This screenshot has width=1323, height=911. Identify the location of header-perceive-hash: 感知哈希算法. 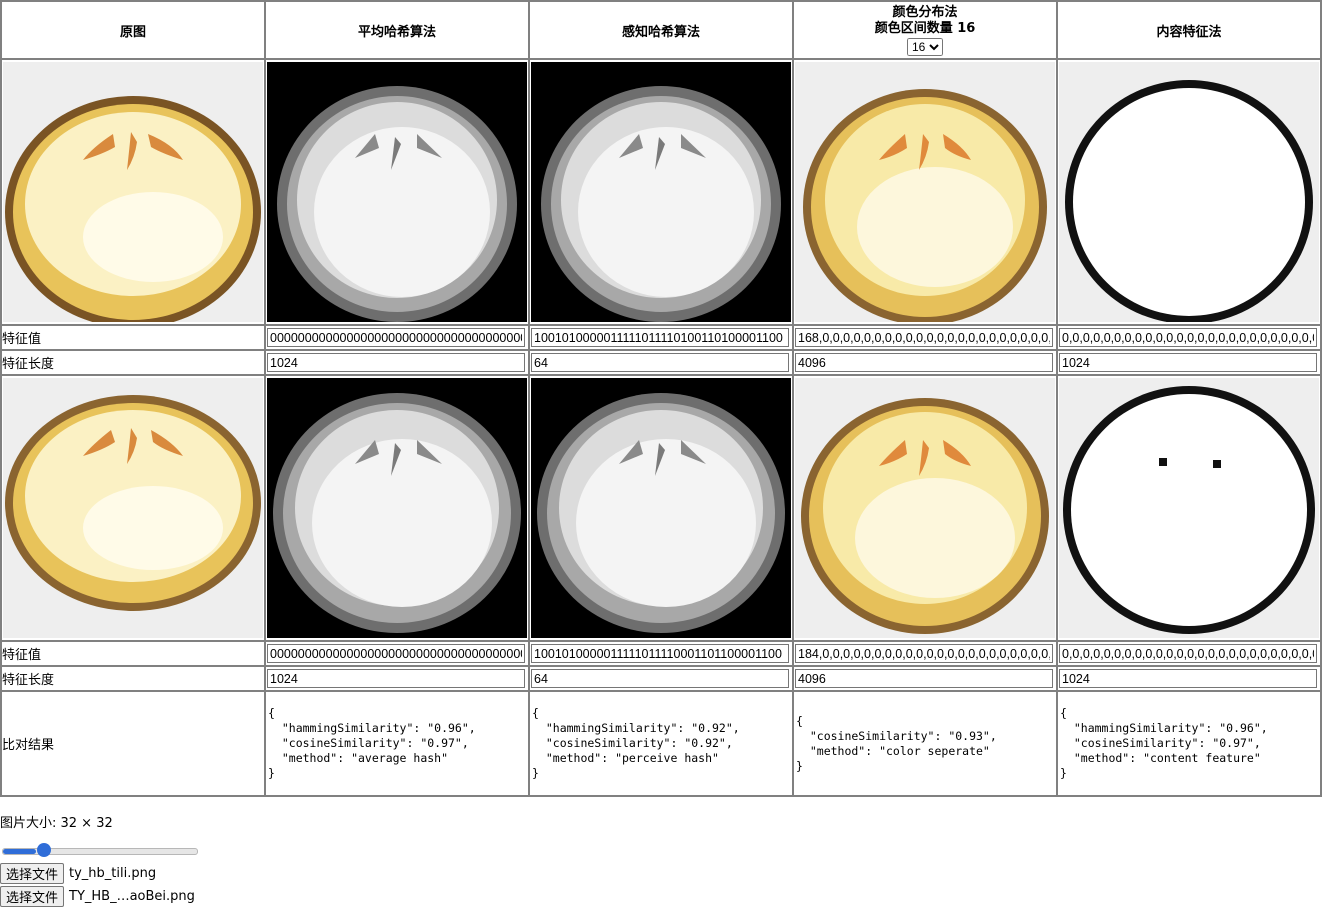
(661, 30).